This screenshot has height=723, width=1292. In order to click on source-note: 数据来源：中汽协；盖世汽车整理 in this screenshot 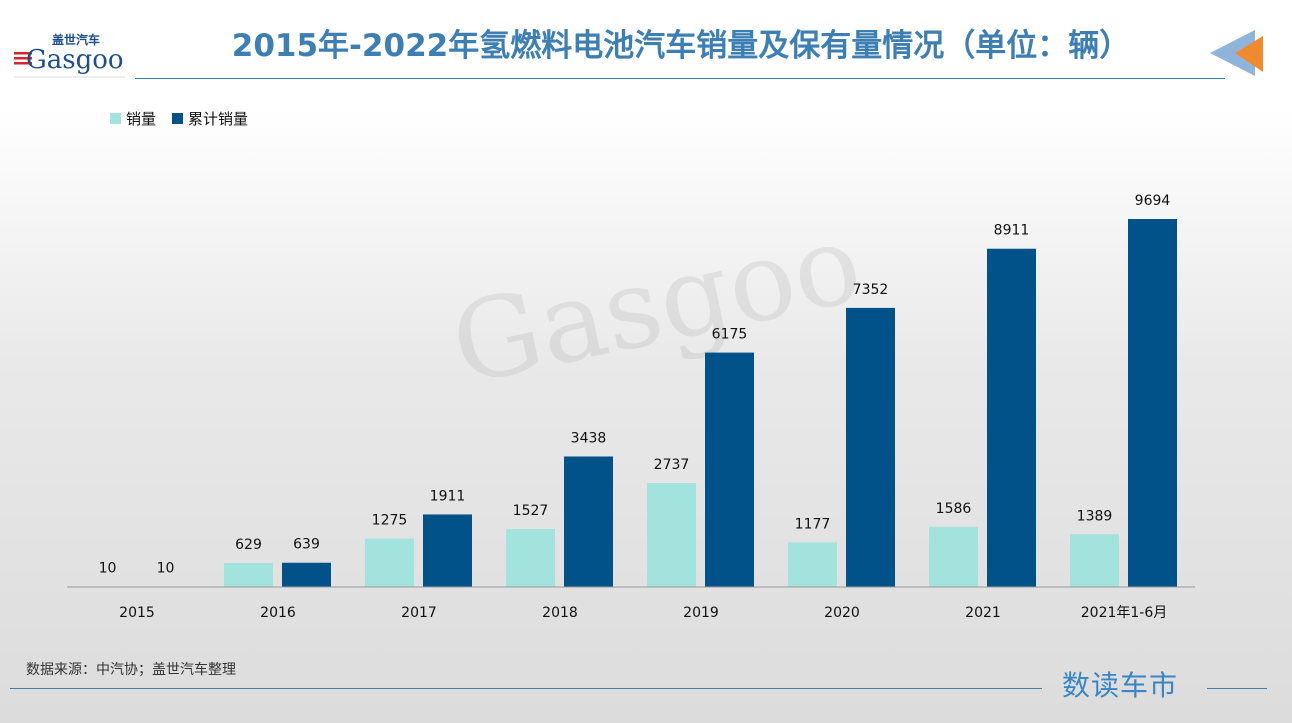, I will do `click(131, 670)`.